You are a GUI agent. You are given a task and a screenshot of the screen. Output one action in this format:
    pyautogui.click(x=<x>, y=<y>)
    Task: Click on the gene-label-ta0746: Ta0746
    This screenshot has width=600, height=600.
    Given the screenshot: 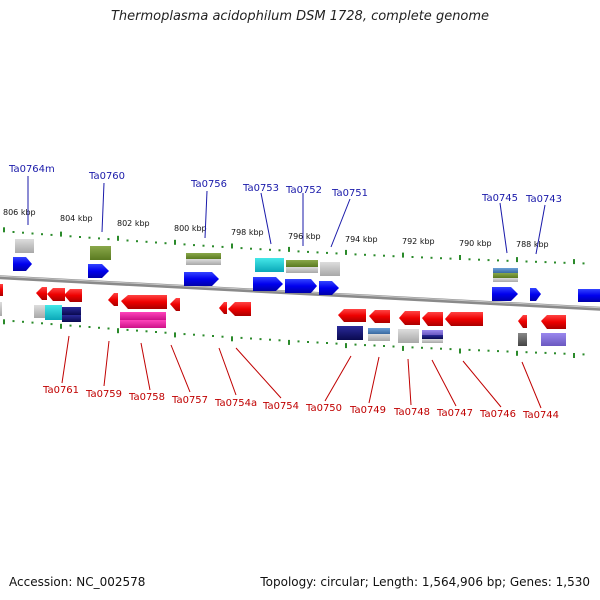 What is the action you would take?
    pyautogui.click(x=497, y=414)
    